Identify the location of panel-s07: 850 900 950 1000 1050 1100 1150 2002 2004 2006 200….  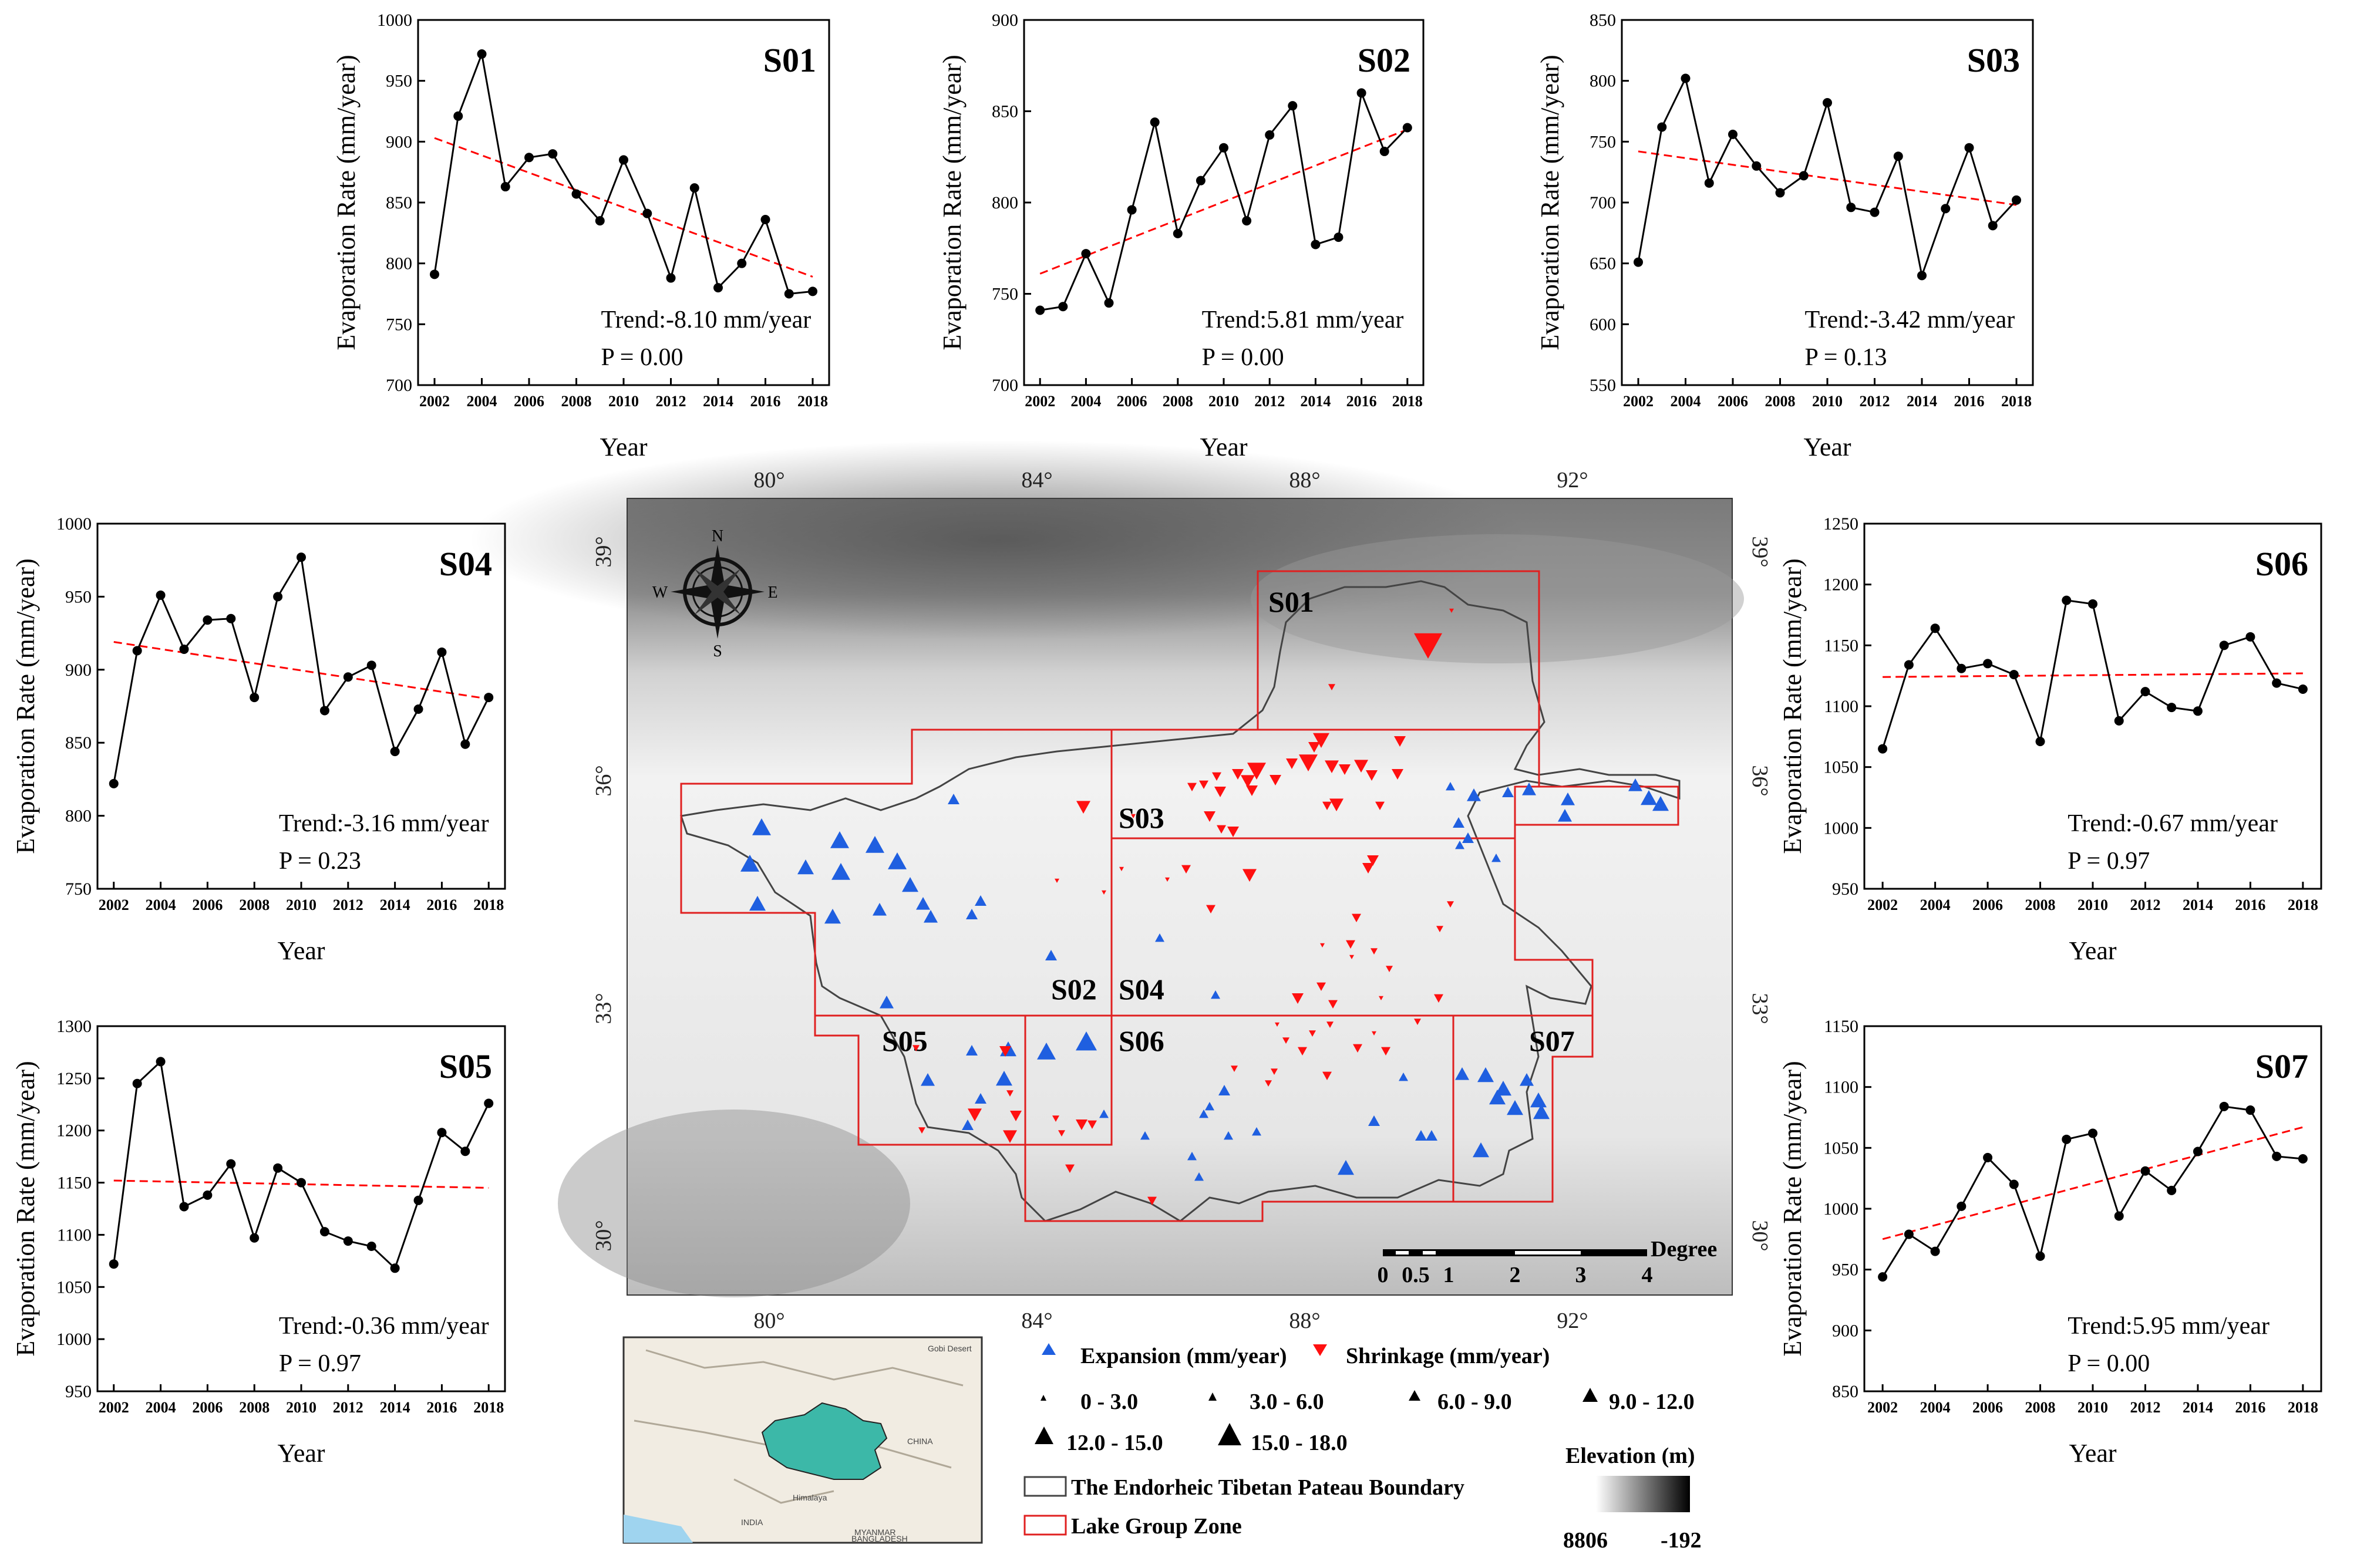
(2050, 1242).